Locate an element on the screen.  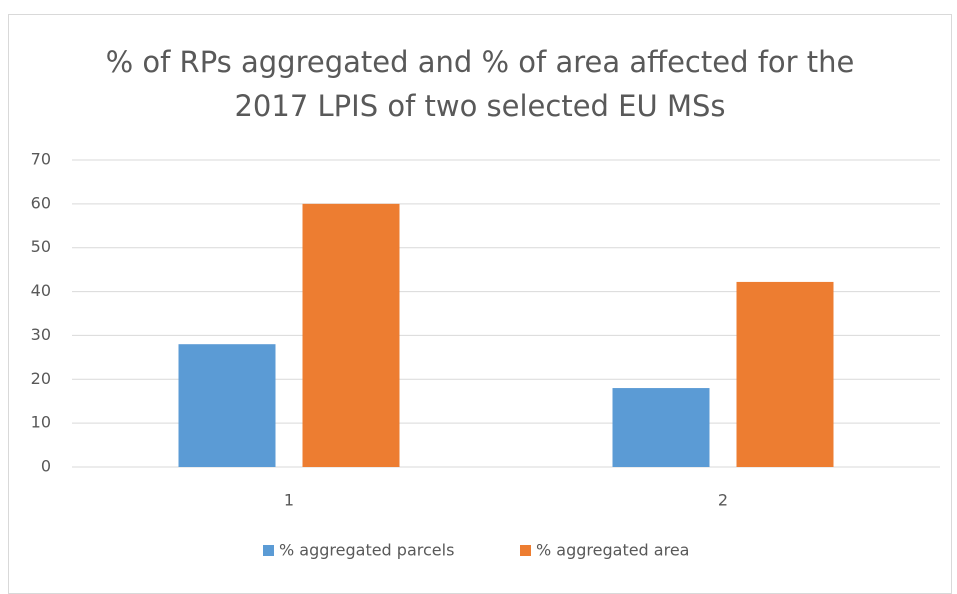
y-tick-label: 0 is located at coordinates (46, 466).